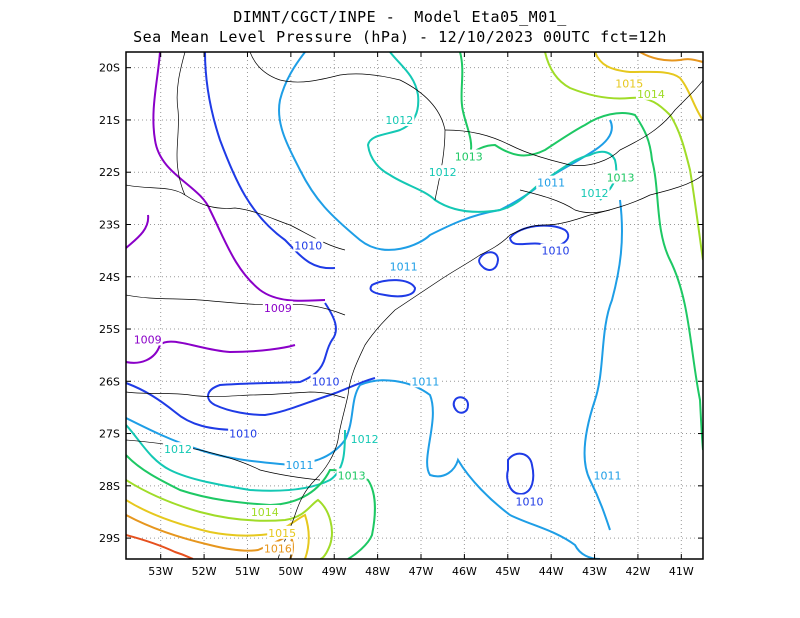  Describe the element at coordinates (109, 381) in the screenshot. I see `lat-tick-label: 26S` at that location.